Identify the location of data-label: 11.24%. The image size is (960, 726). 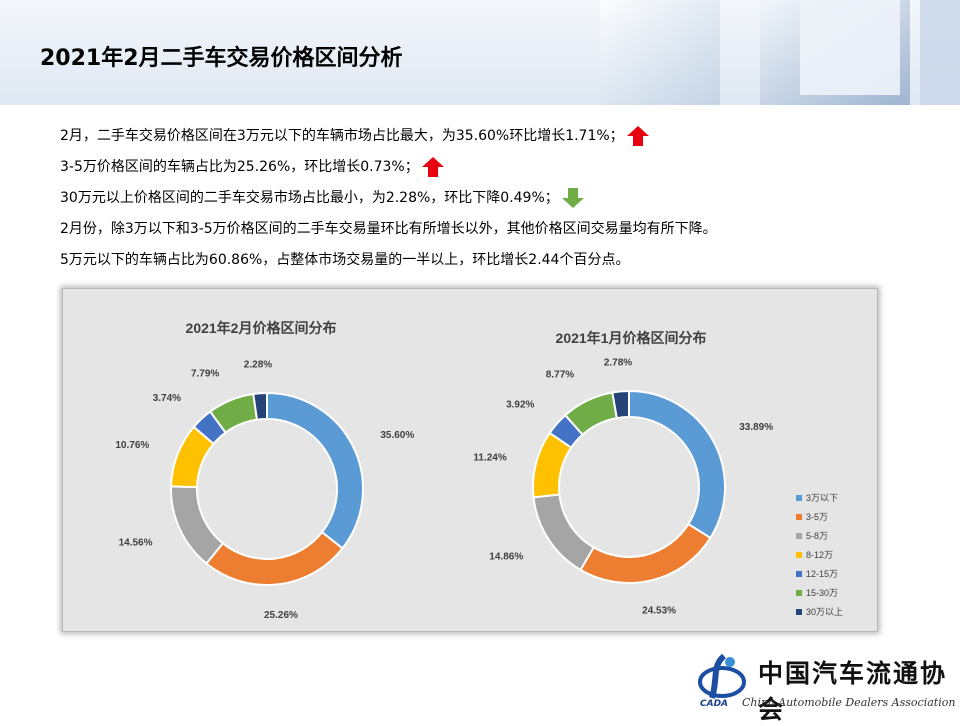
(489, 457).